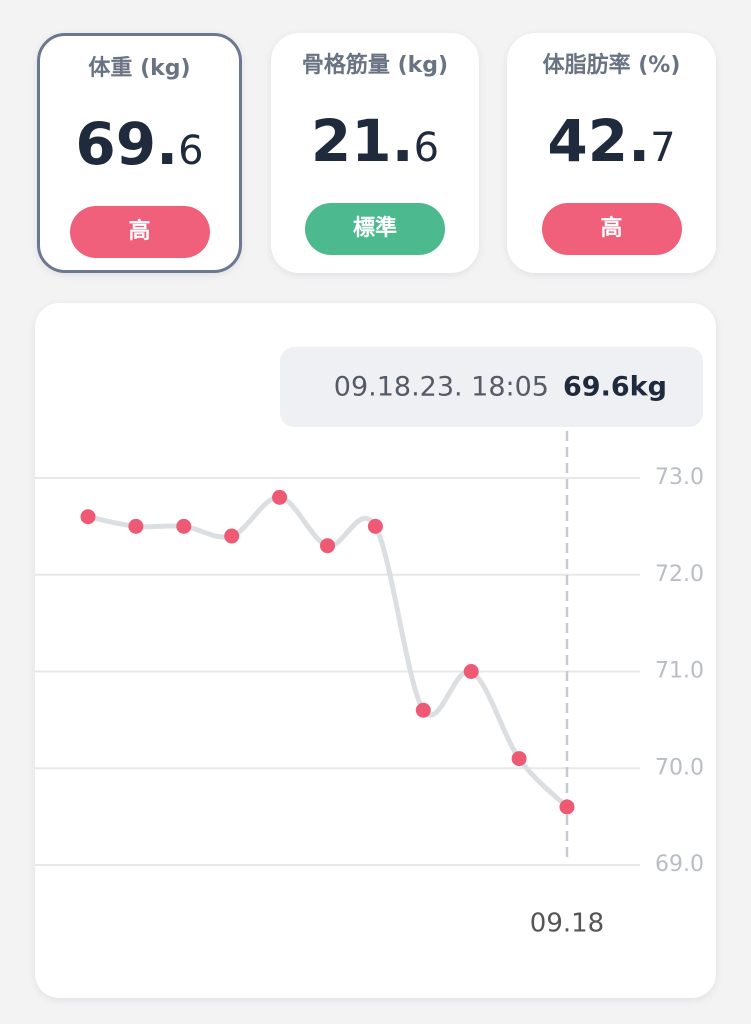  I want to click on metric-card: 体重 (kg) 69.6 高, so click(139, 153).